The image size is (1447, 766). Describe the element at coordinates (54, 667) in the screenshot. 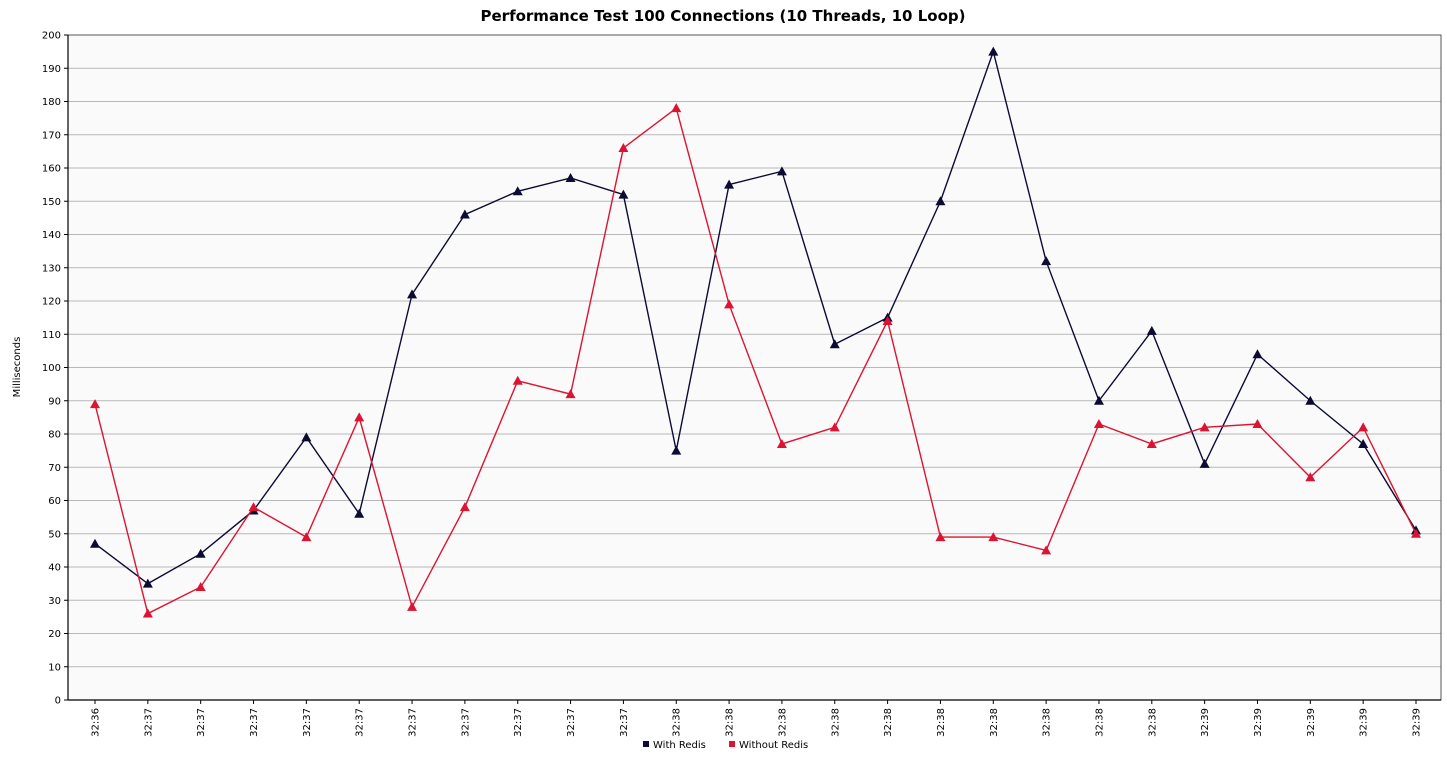

I see `y-tick-label: 10` at that location.